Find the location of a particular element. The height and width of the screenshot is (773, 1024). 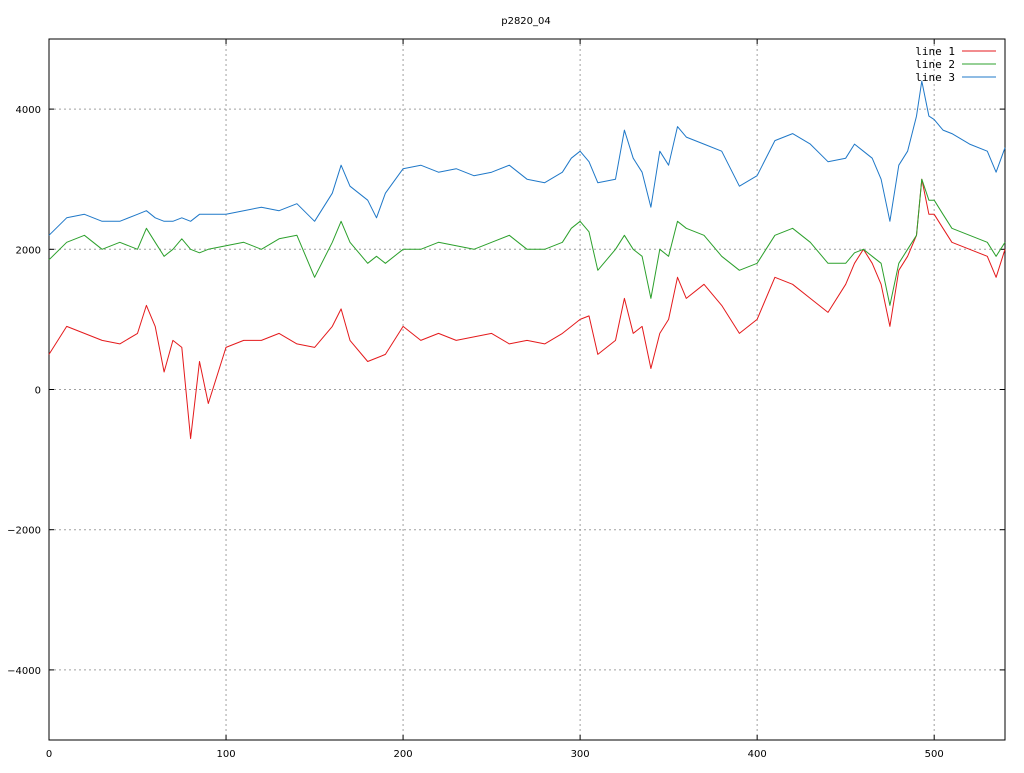

x-tick-label: 100 is located at coordinates (225, 754).